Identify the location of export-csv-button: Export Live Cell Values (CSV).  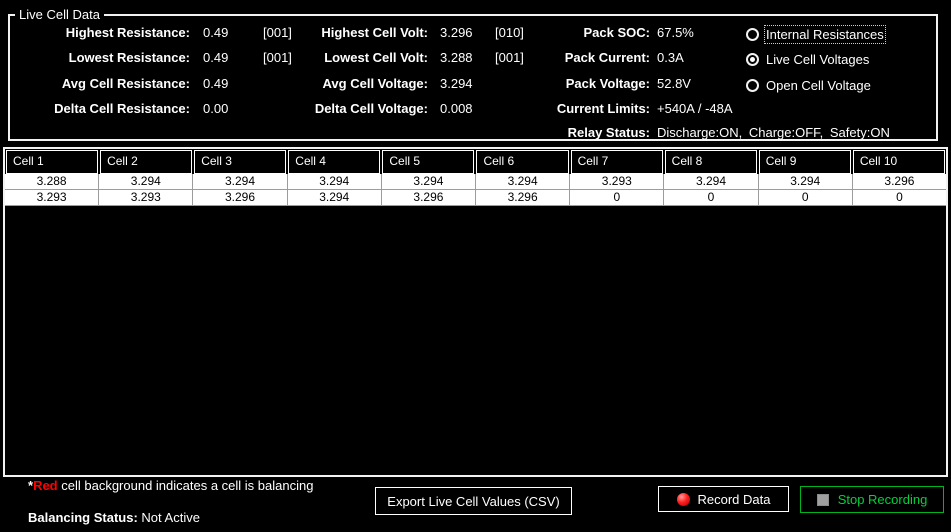
(473, 501).